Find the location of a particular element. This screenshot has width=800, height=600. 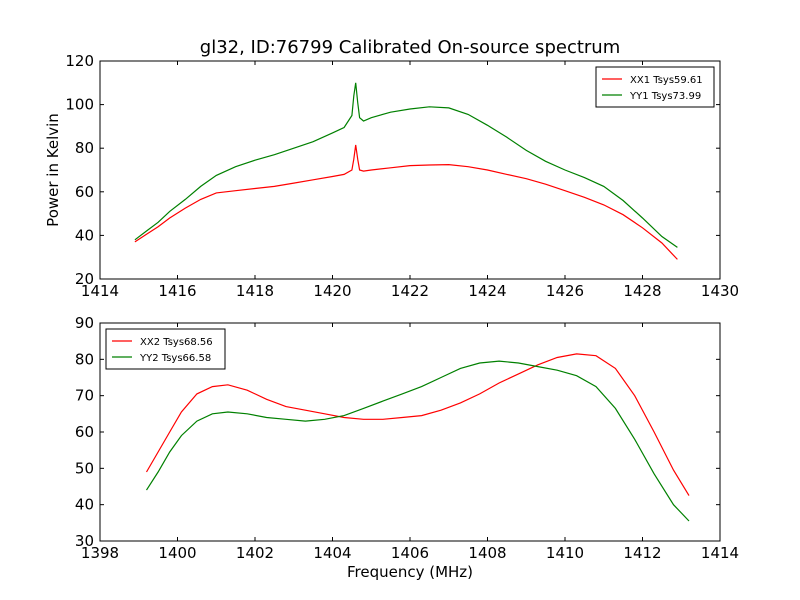

legend: XX1 Tsys59.61 YY1 Tsys73.99 is located at coordinates (655, 87).